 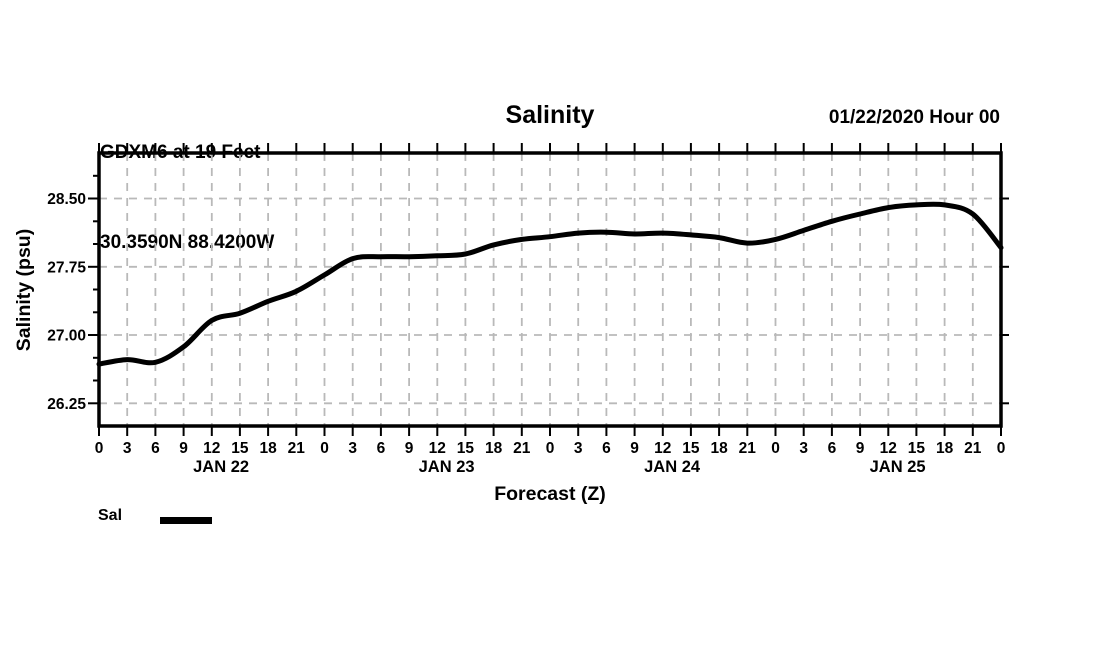 What do you see at coordinates (672, 467) in the screenshot?
I see `day-label: JAN 24` at bounding box center [672, 467].